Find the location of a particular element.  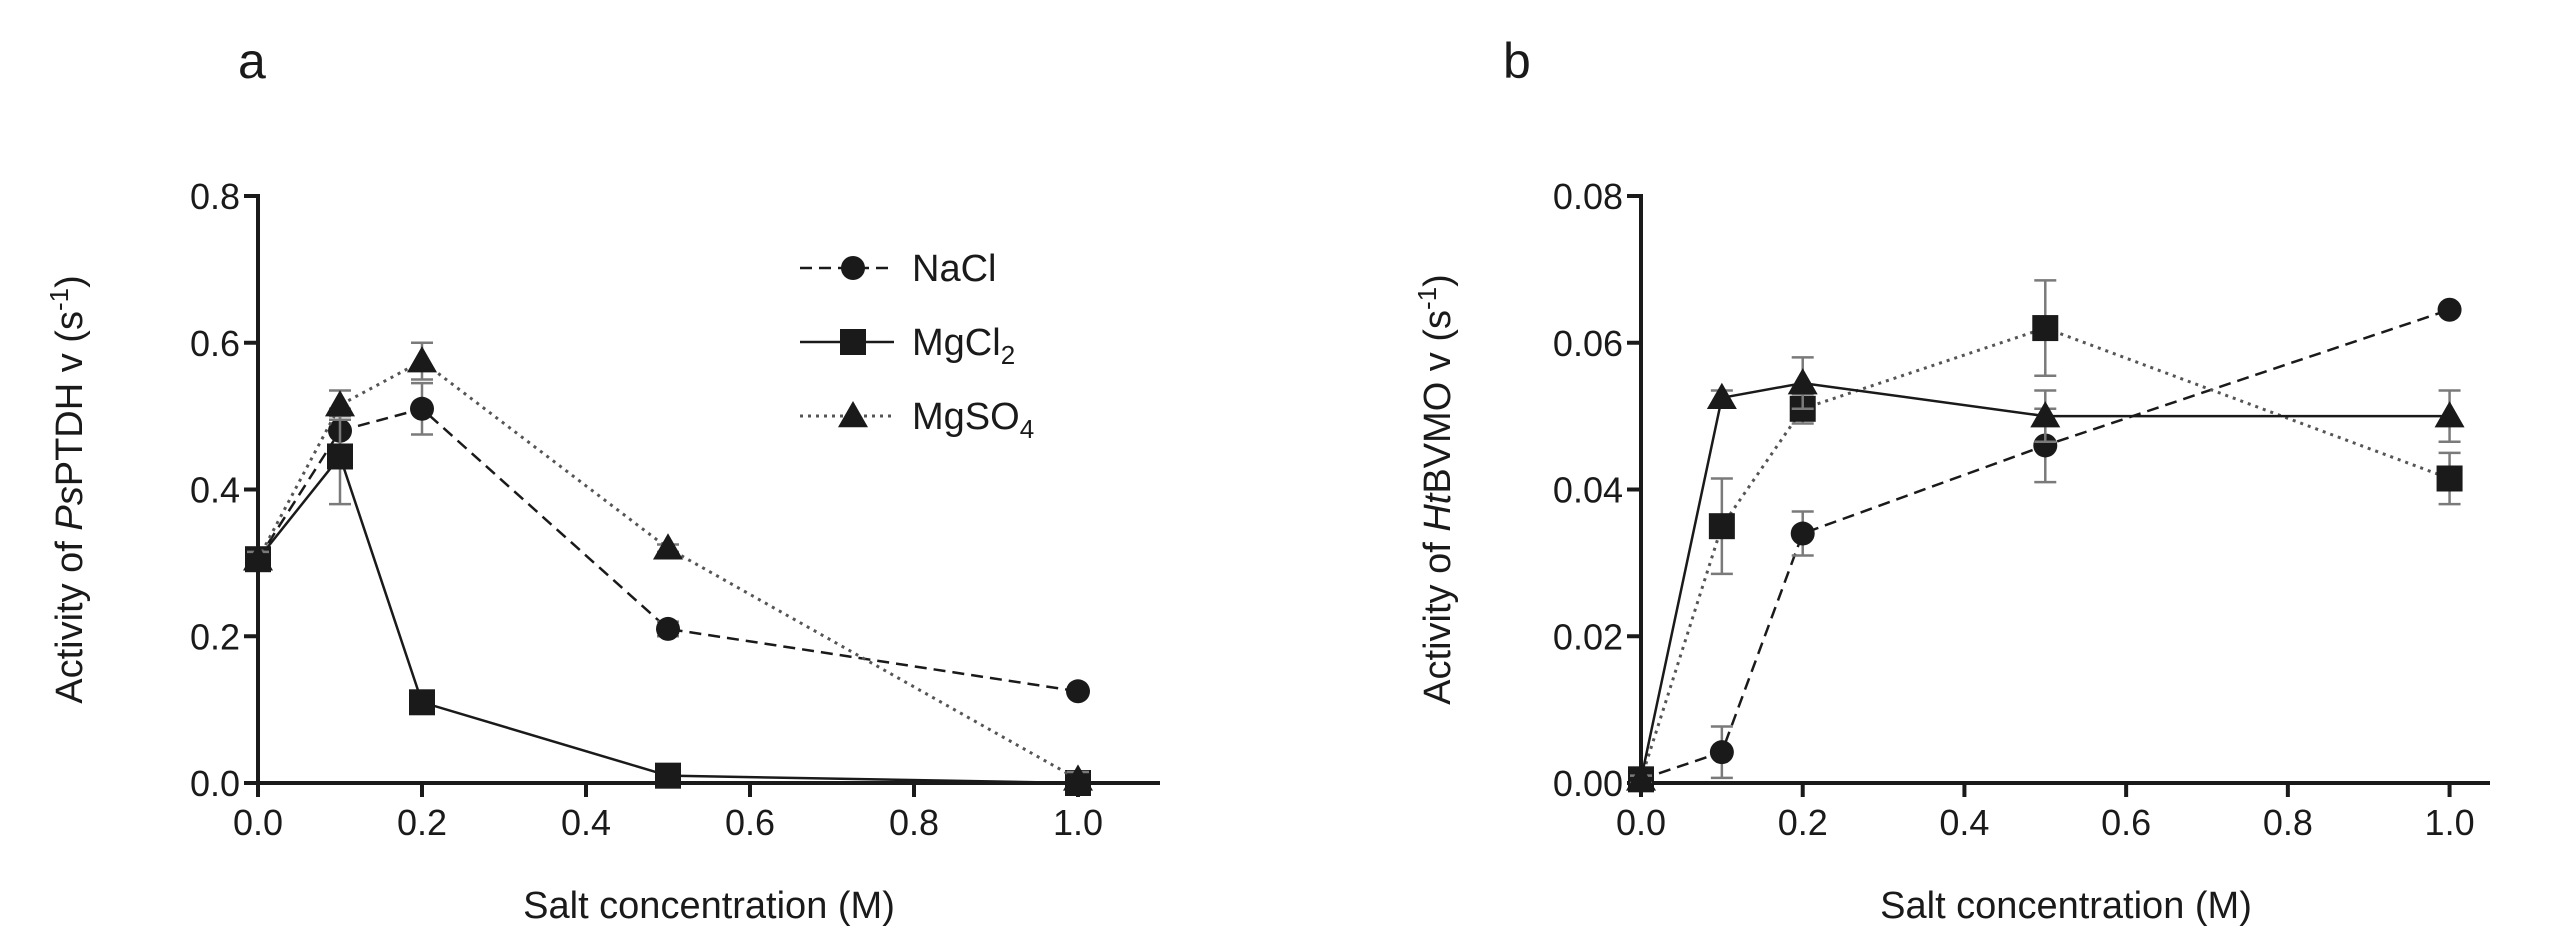

y-tick-label: 0.8 is located at coordinates (215, 196).